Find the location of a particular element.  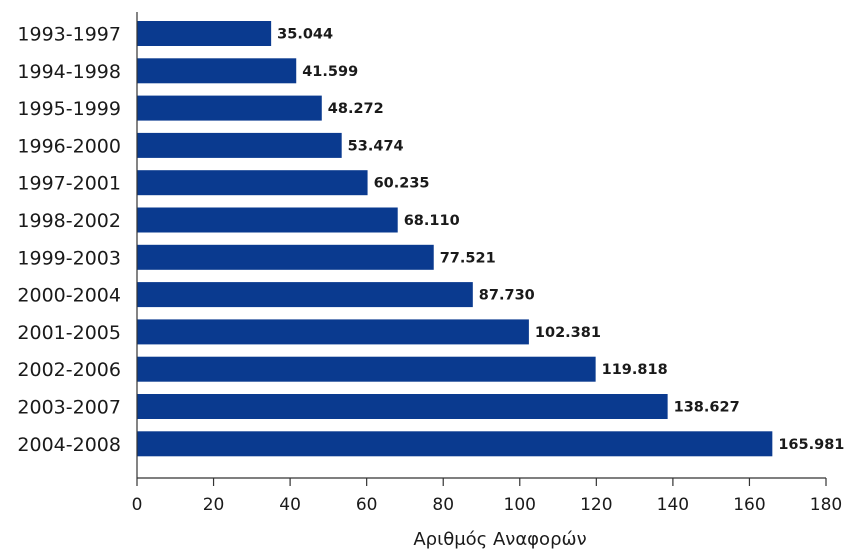

bar-1993-1997 is located at coordinates (204, 33).